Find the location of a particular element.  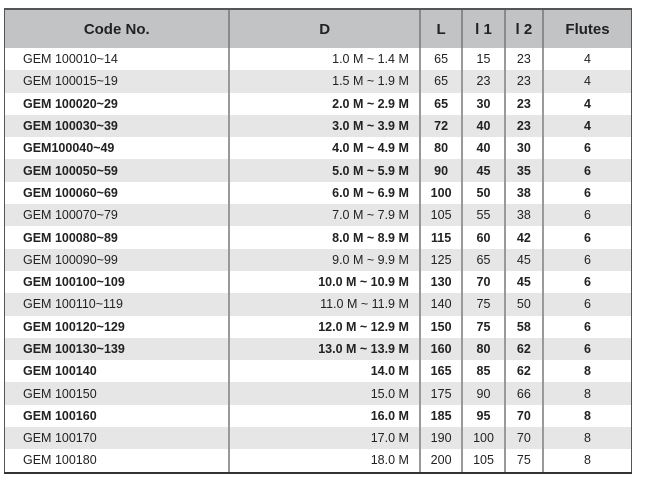

table-row: GEM 100160 16.0 M 185 95 70 8 is located at coordinates (318, 416).